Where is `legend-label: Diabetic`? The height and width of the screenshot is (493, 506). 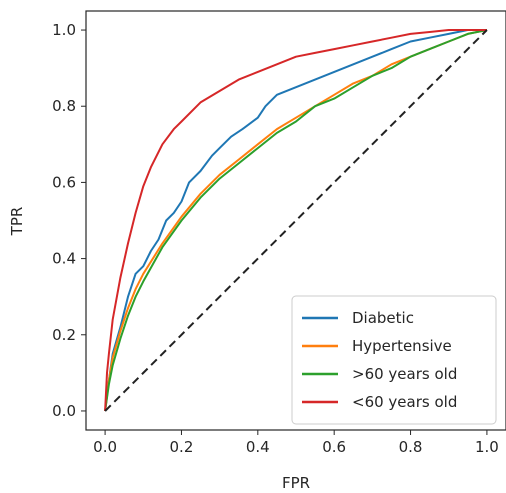 legend-label: Diabetic is located at coordinates (383, 318).